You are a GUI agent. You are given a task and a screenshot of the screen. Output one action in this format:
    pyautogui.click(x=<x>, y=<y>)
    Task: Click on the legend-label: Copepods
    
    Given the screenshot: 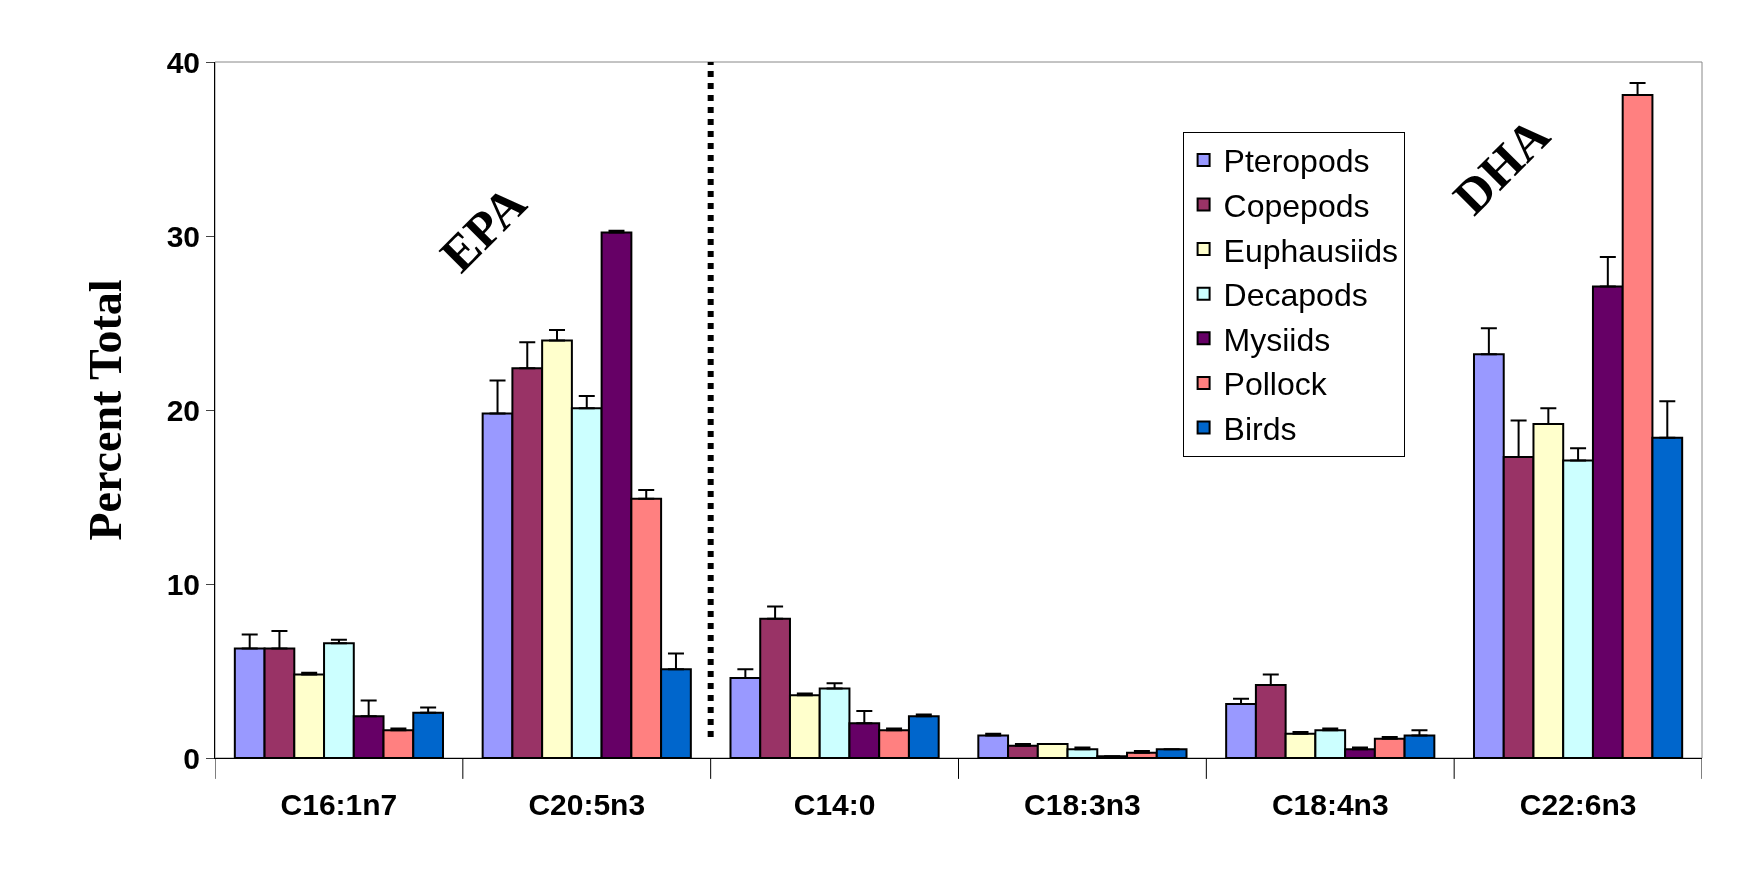 What is the action you would take?
    pyautogui.click(x=1296, y=205)
    